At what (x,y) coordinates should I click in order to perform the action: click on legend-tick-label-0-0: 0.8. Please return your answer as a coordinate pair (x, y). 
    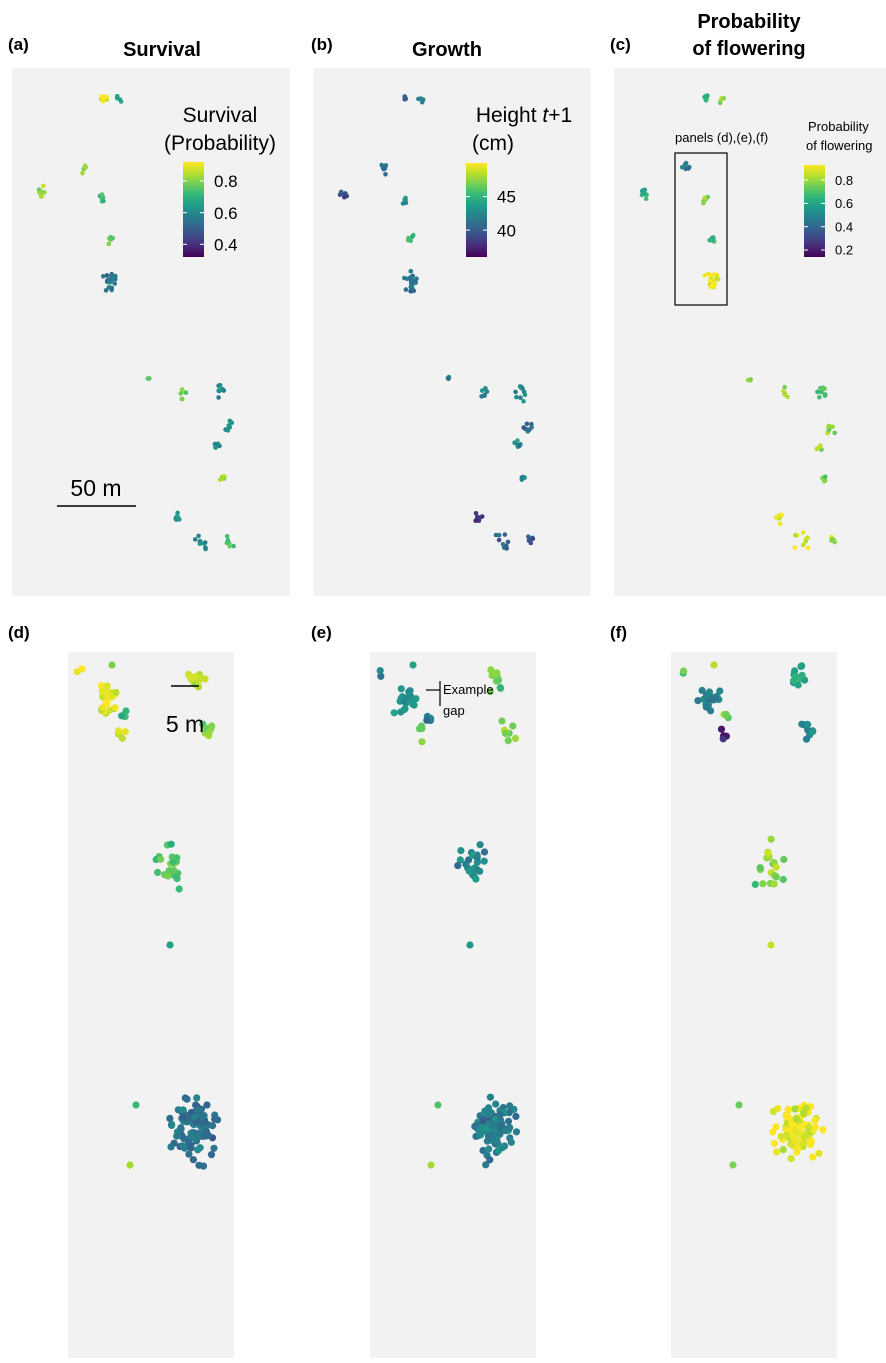
    Looking at the image, I should click on (226, 181).